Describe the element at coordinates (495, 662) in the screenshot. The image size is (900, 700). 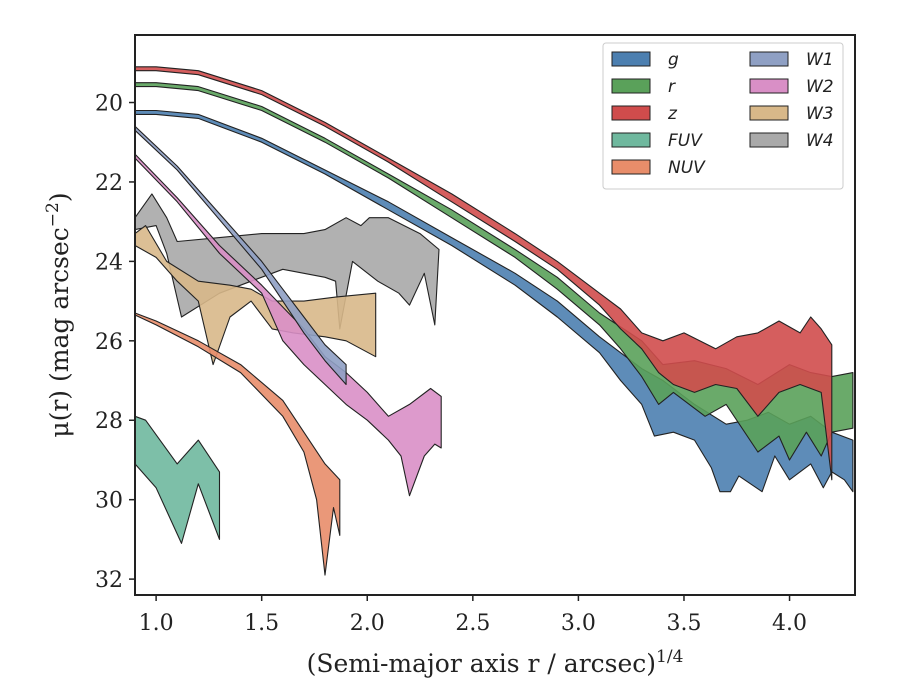
I see `x-axis-label: (Semi-major axis r / arcsec)1/4` at that location.